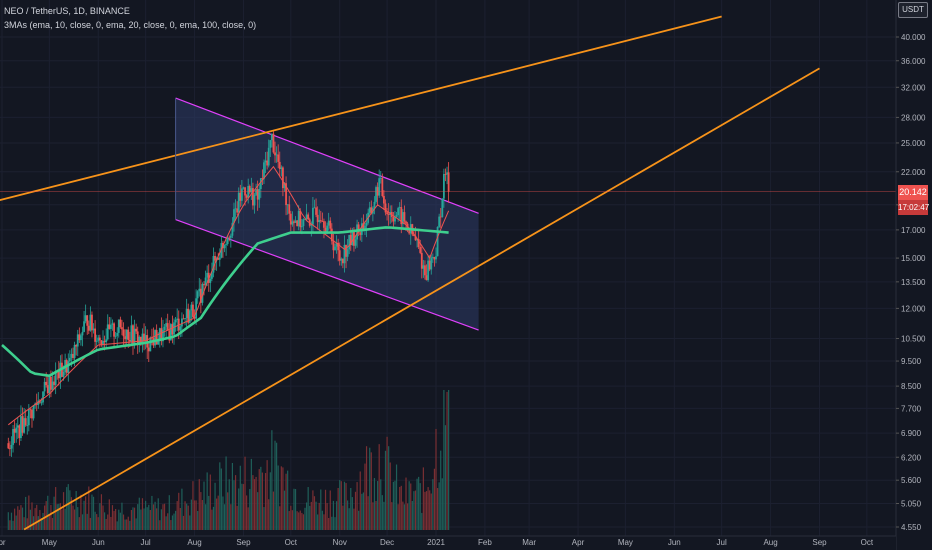  I want to click on x-tick-label: Mar, so click(529, 542).